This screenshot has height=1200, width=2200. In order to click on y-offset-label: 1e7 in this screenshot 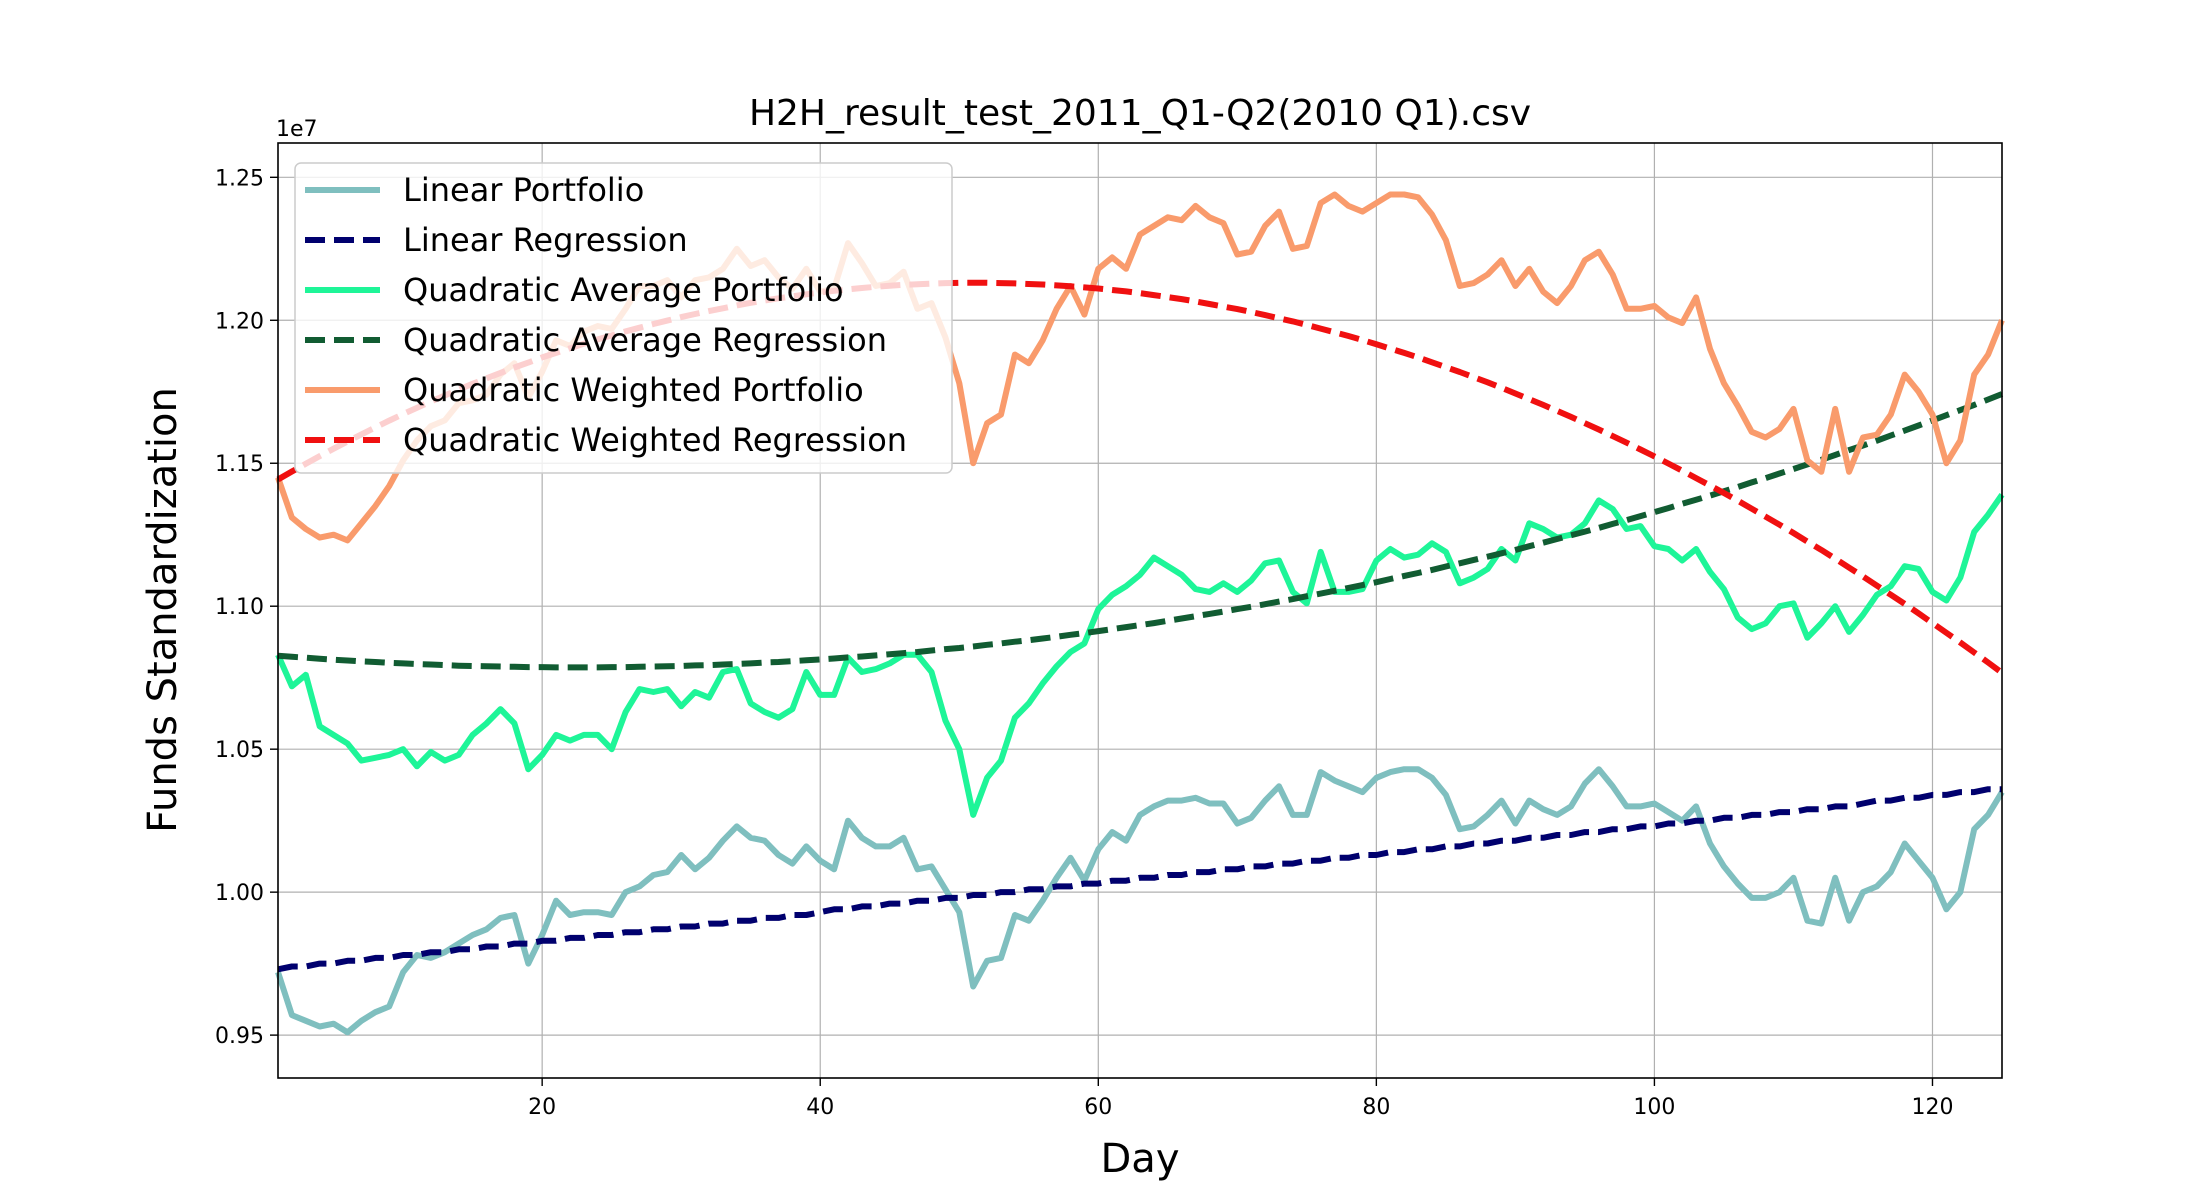, I will do `click(297, 129)`.